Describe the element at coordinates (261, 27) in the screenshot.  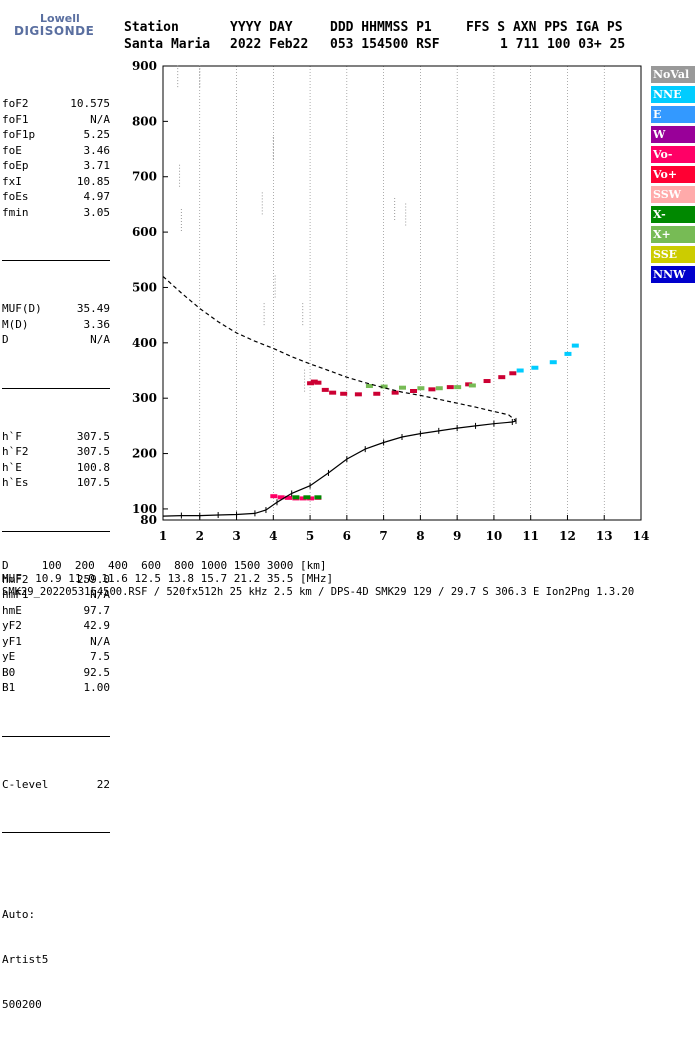
I see `header-label-date: YYYY DAY` at that location.